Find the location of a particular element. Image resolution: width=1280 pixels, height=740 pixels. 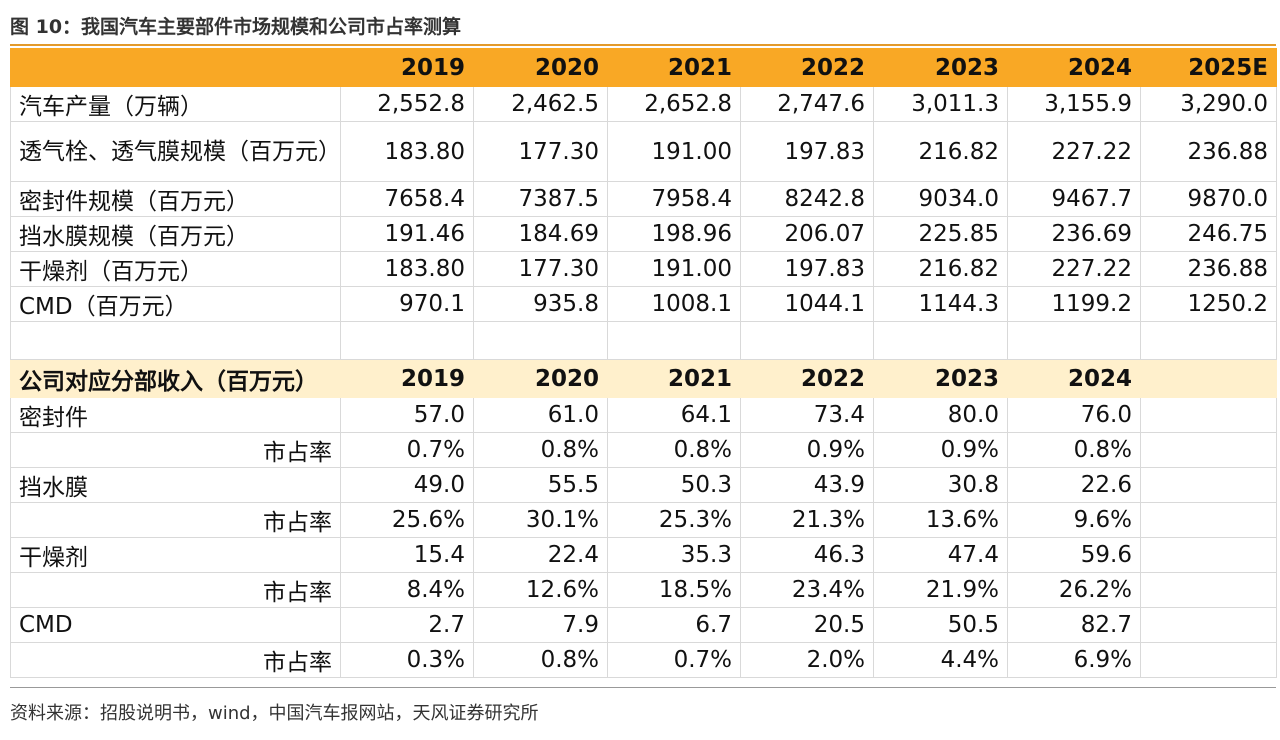

value-cell: 6.9% is located at coordinates (1074, 660).